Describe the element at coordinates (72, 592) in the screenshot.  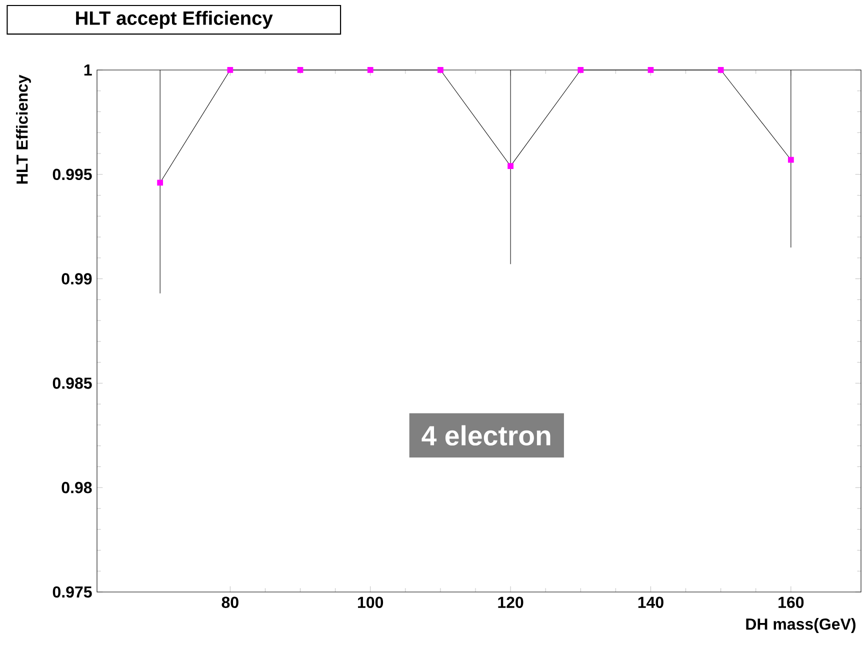
I see `y-tick-label: 0.975` at that location.